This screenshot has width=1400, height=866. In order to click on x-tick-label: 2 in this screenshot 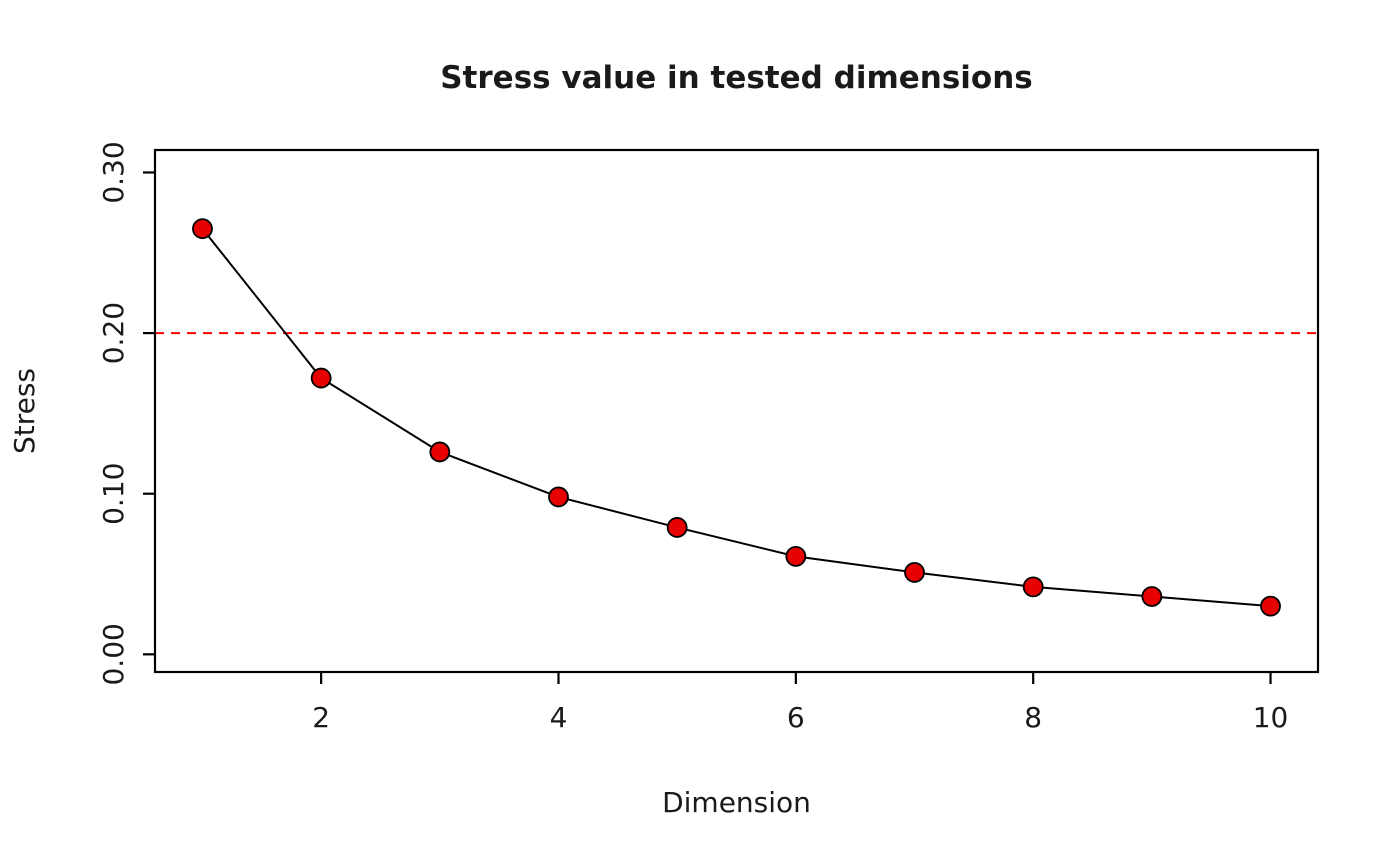, I will do `click(321, 717)`.